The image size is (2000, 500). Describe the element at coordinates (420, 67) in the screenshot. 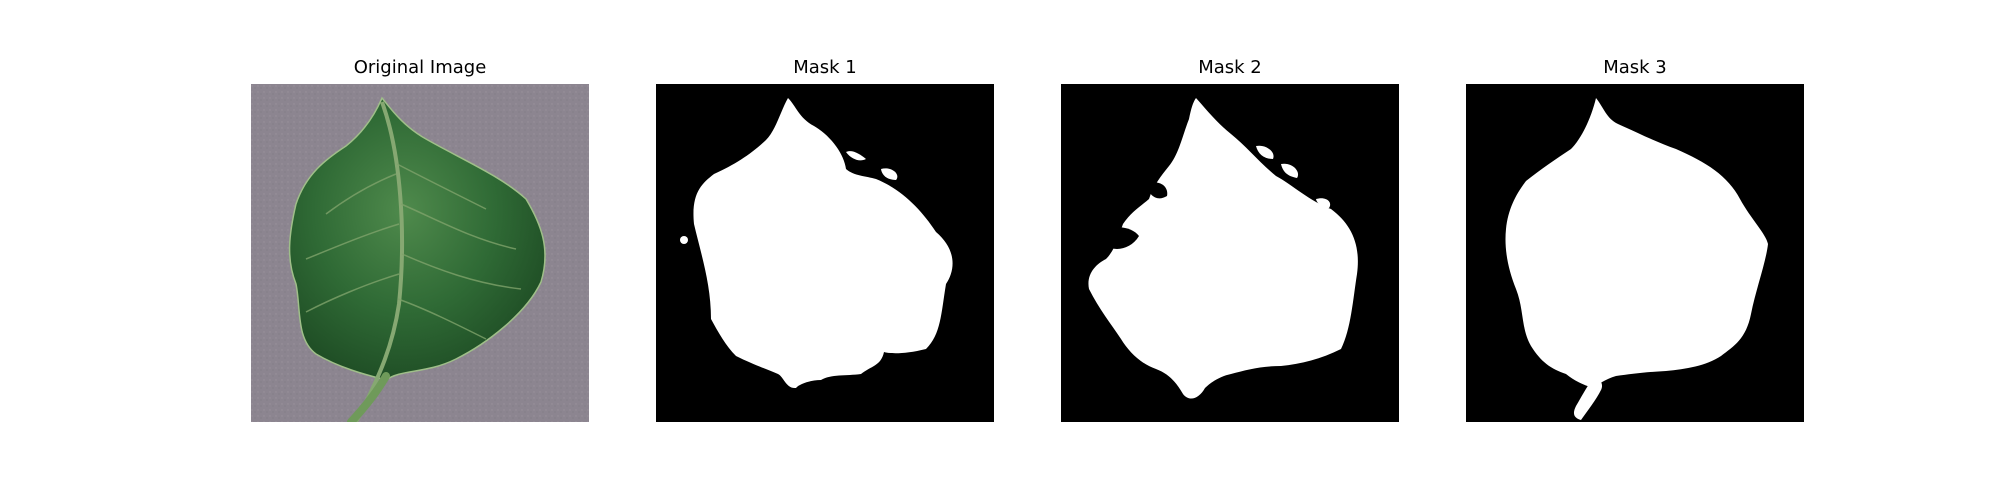

I see `panel-title-original: Original Image` at that location.